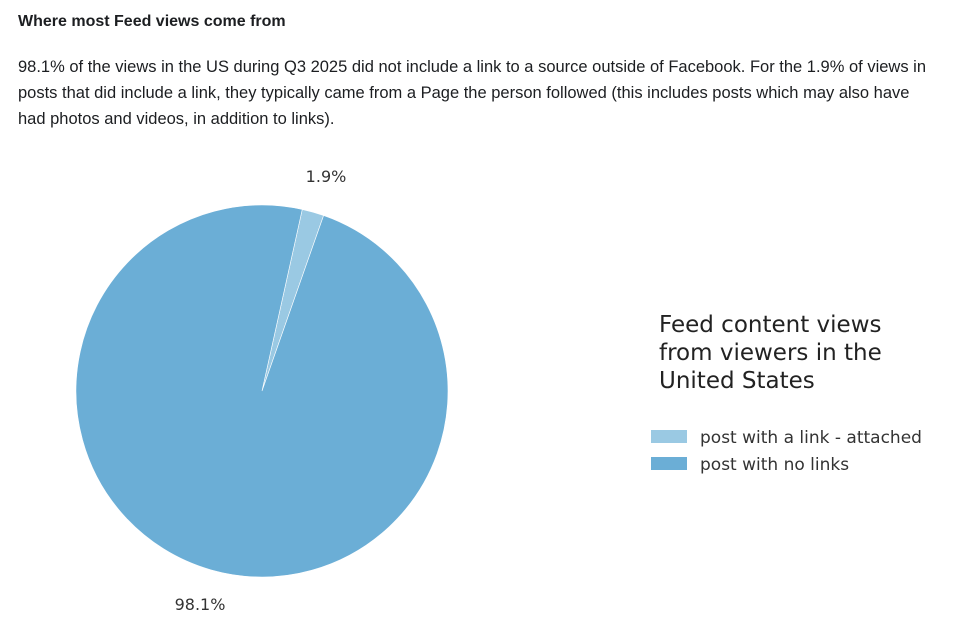 The height and width of the screenshot is (634, 955). What do you see at coordinates (770, 353) in the screenshot?
I see `legend-title-line-2: from viewers in the` at bounding box center [770, 353].